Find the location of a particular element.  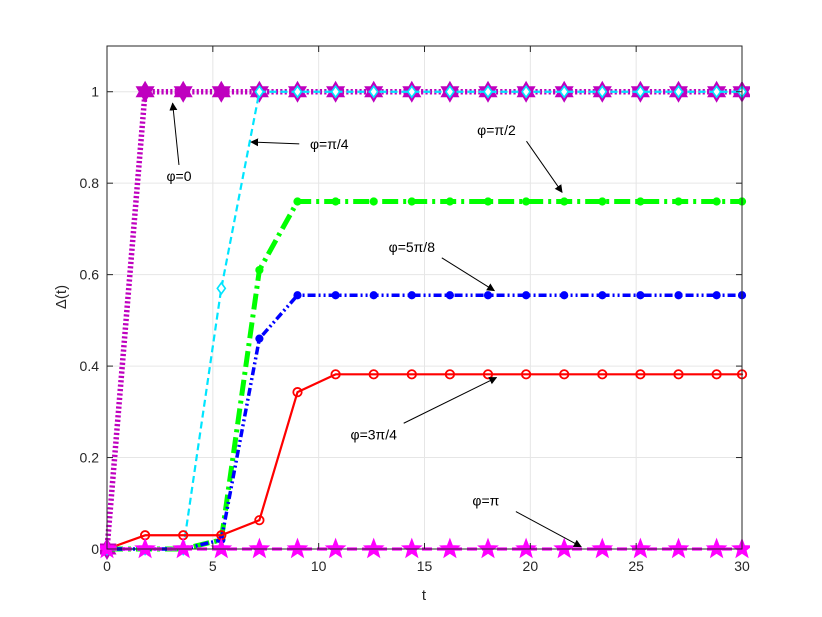

x-tick-label: 5 is located at coordinates (213, 566).